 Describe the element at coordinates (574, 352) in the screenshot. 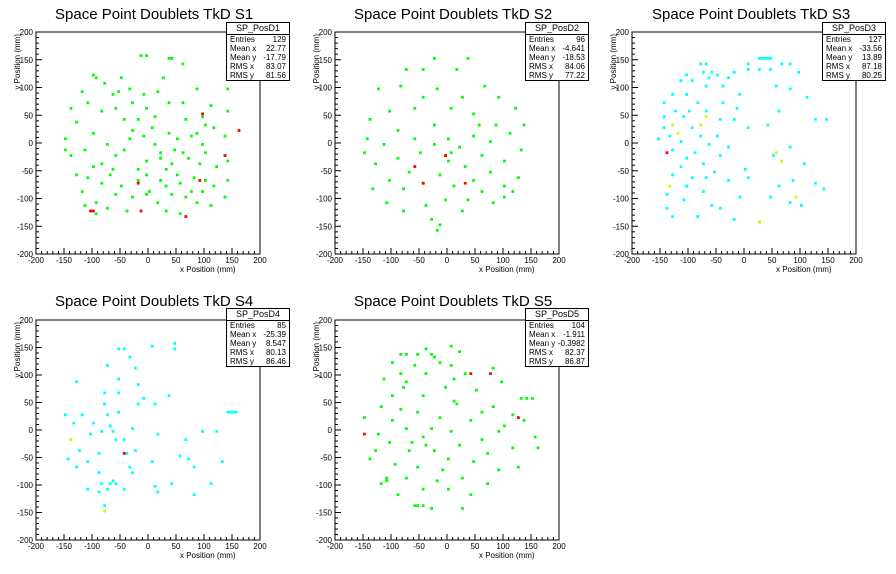

I see `stats-value: 82.37` at that location.